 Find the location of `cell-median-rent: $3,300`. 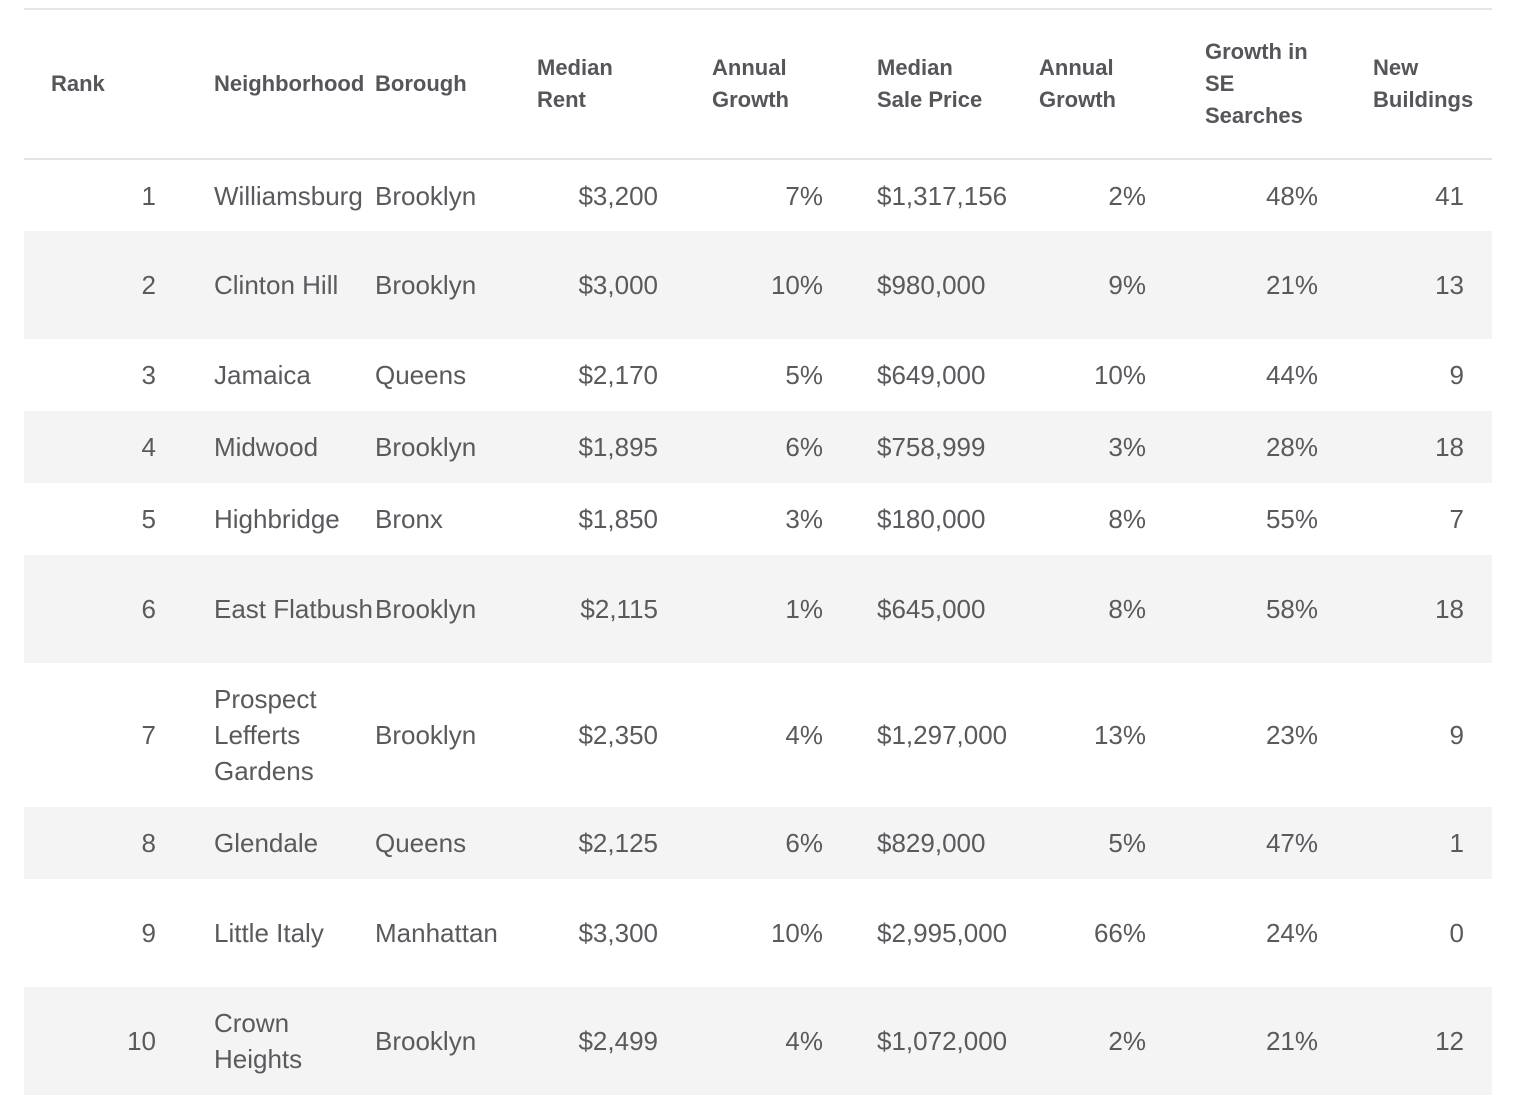

cell-median-rent: $3,300 is located at coordinates (618, 933).